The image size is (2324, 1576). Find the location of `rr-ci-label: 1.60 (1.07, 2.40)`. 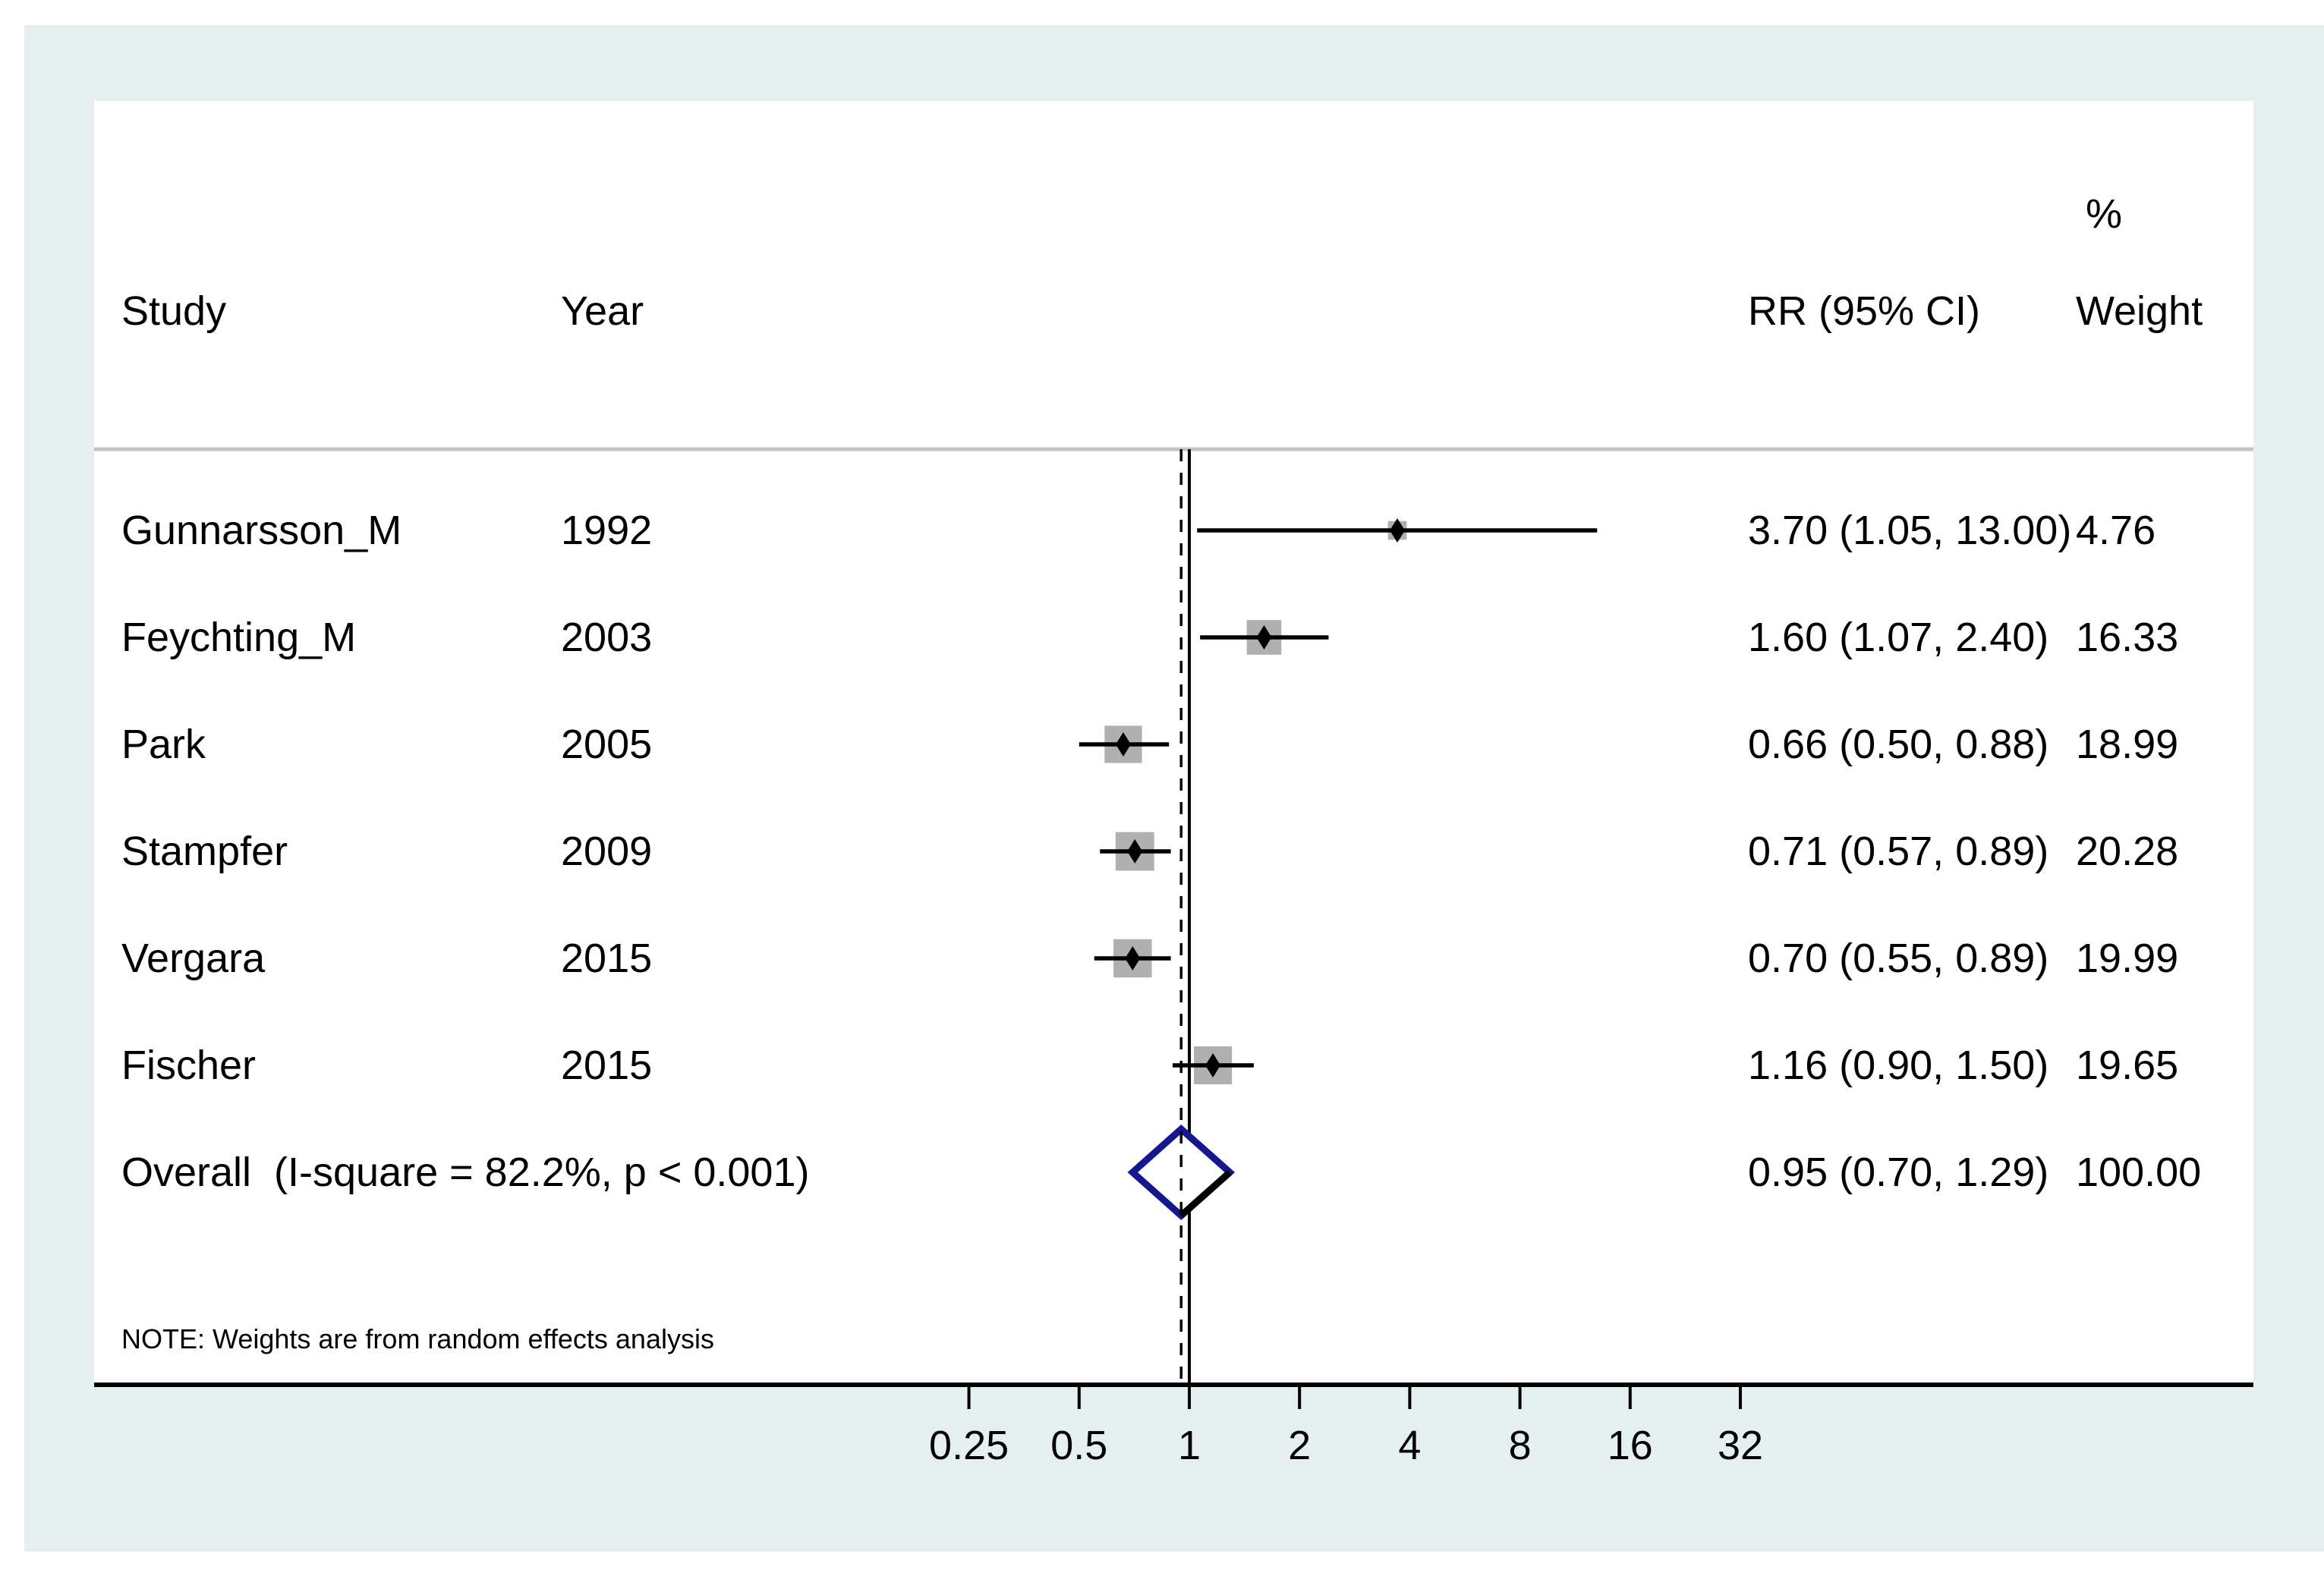

rr-ci-label: 1.60 (1.07, 2.40) is located at coordinates (1898, 637).